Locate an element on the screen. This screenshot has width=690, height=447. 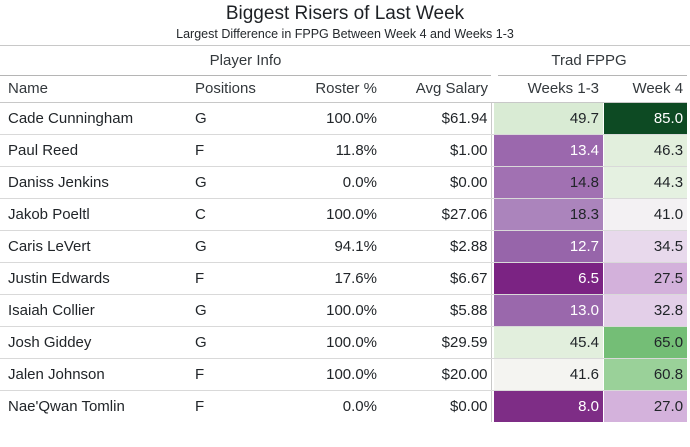
table-row: Daniss Jenkins G 0.0% $0.00 14.8 44.3 is located at coordinates (344, 182).